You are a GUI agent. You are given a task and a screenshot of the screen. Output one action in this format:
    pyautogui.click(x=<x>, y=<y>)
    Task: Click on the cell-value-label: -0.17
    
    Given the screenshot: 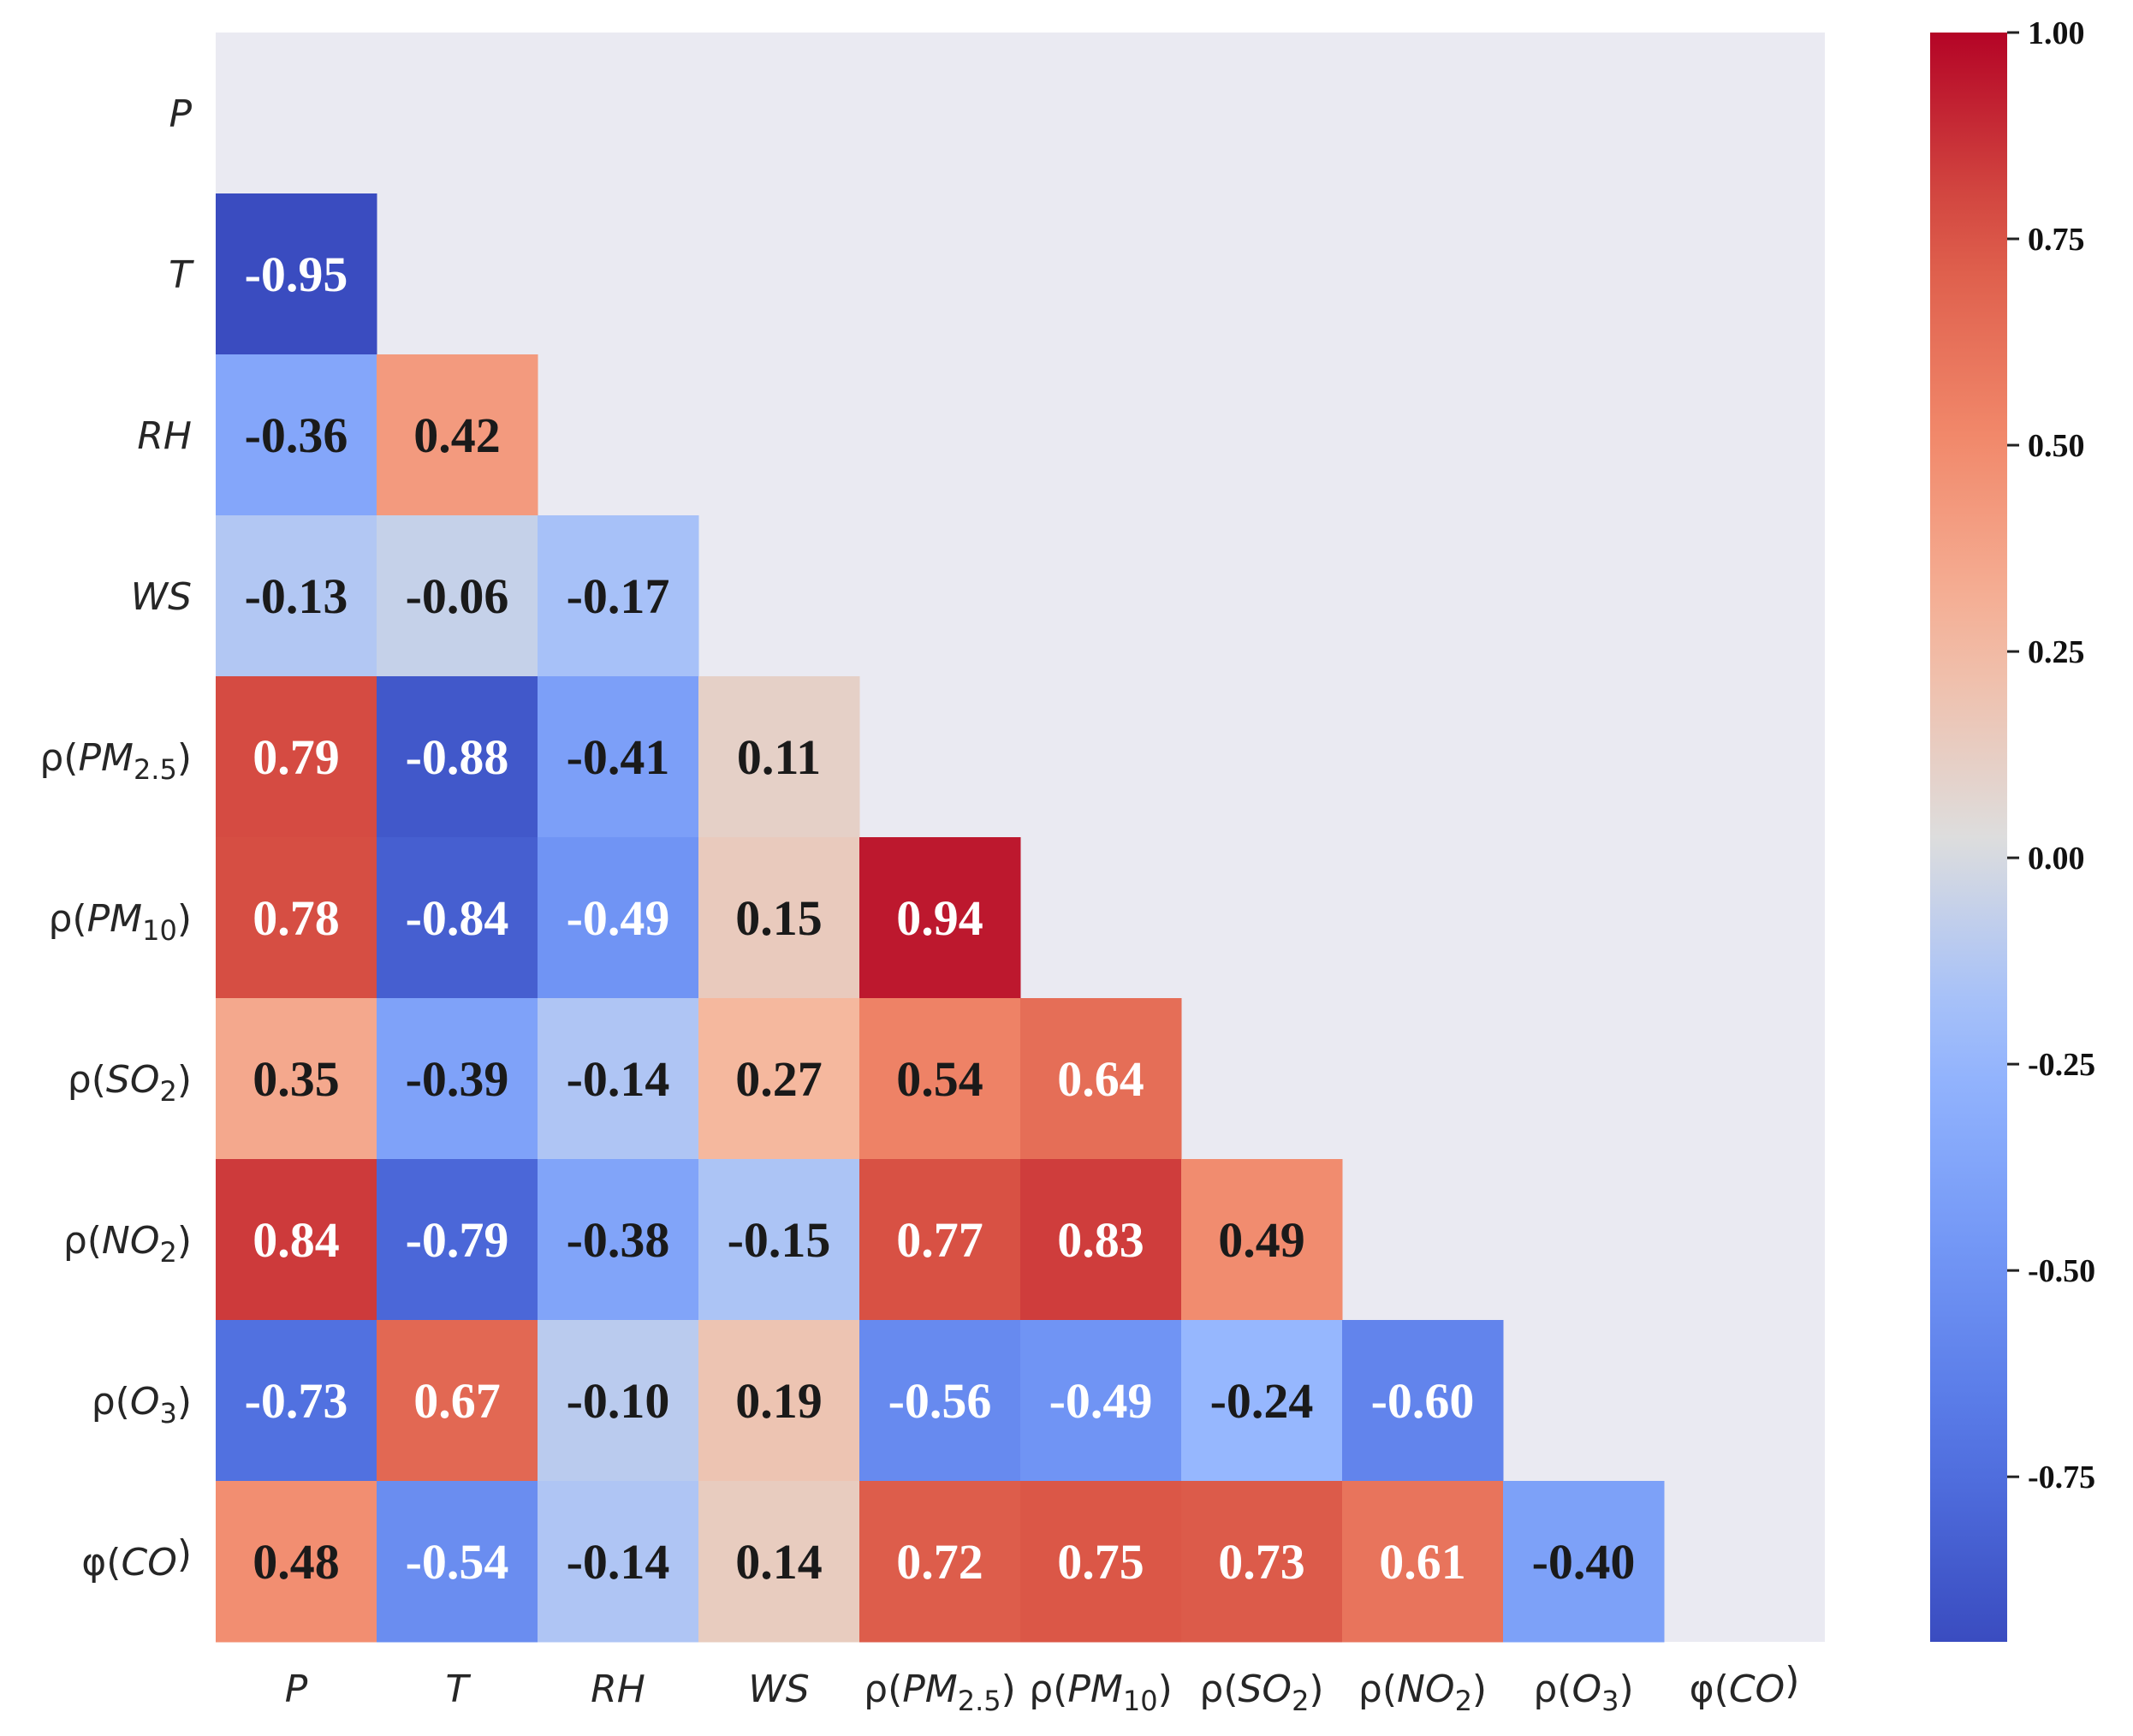 What is the action you would take?
    pyautogui.click(x=618, y=596)
    